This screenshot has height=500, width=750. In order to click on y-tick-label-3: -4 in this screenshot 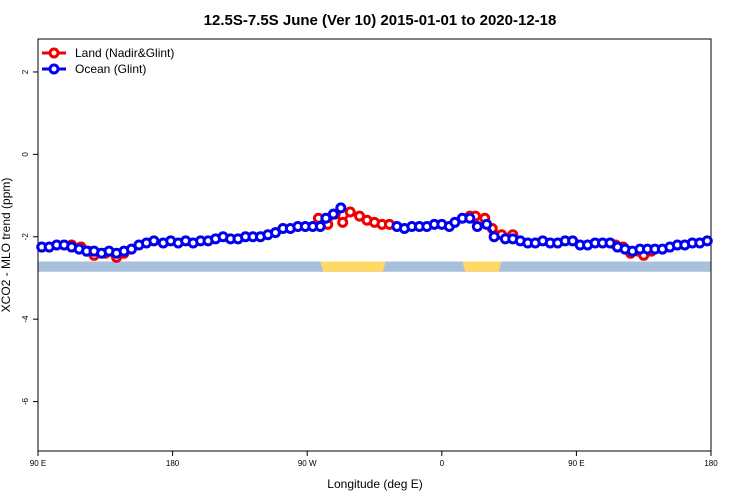, I will do `click(25, 319)`.